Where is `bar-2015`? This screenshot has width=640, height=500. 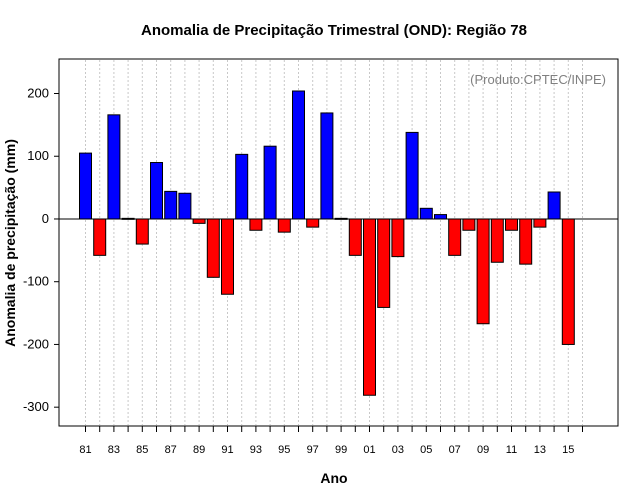
bar-2015 is located at coordinates (568, 281).